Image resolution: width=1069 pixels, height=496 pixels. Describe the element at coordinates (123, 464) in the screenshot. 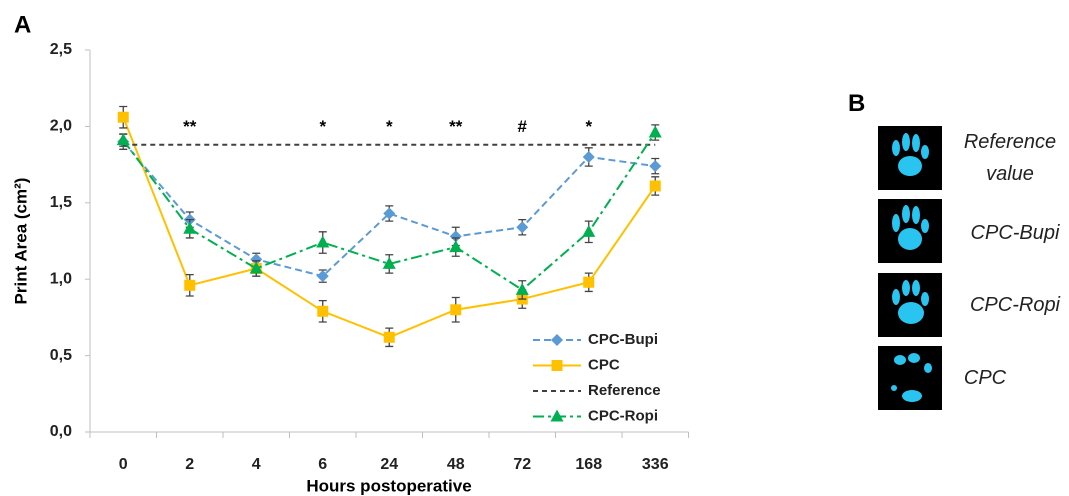

I see `x-tick-label: 0` at that location.